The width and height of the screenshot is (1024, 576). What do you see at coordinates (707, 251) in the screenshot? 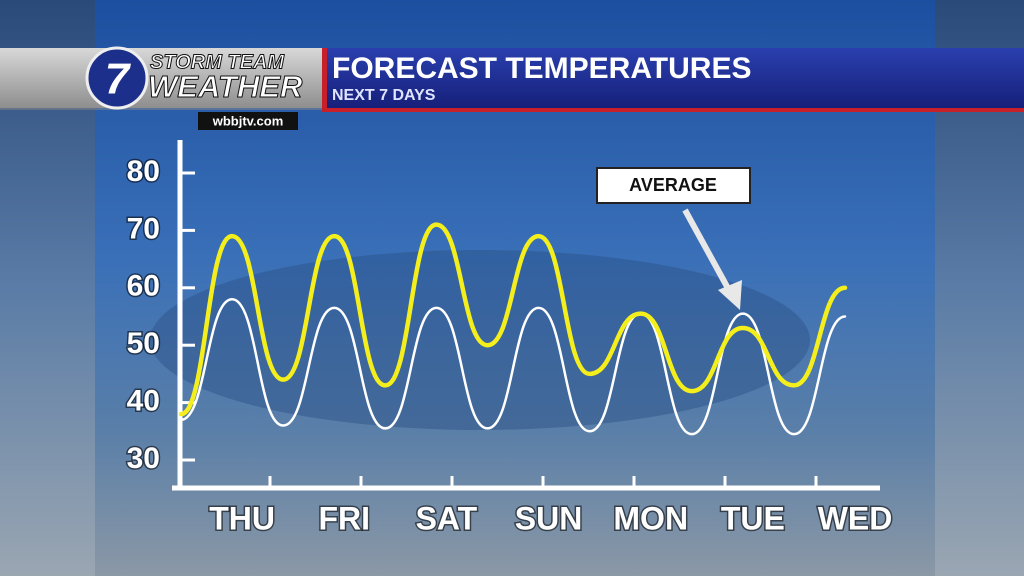
I see `annotation-arrow` at bounding box center [707, 251].